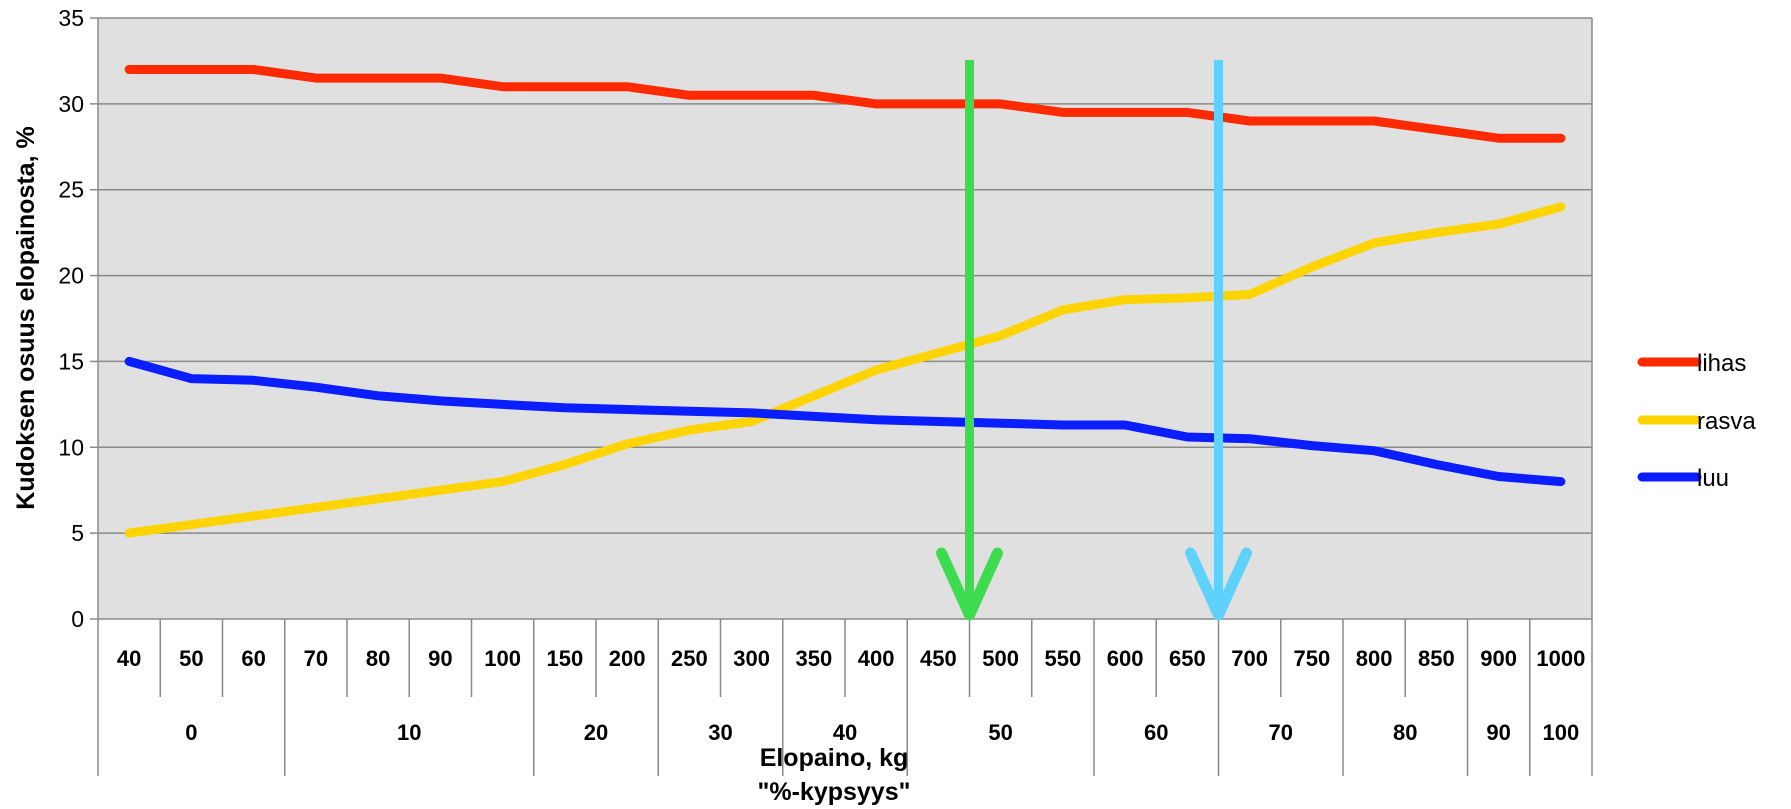 The width and height of the screenshot is (1791, 809). What do you see at coordinates (1498, 658) in the screenshot?
I see `x-tick-label: 900` at bounding box center [1498, 658].